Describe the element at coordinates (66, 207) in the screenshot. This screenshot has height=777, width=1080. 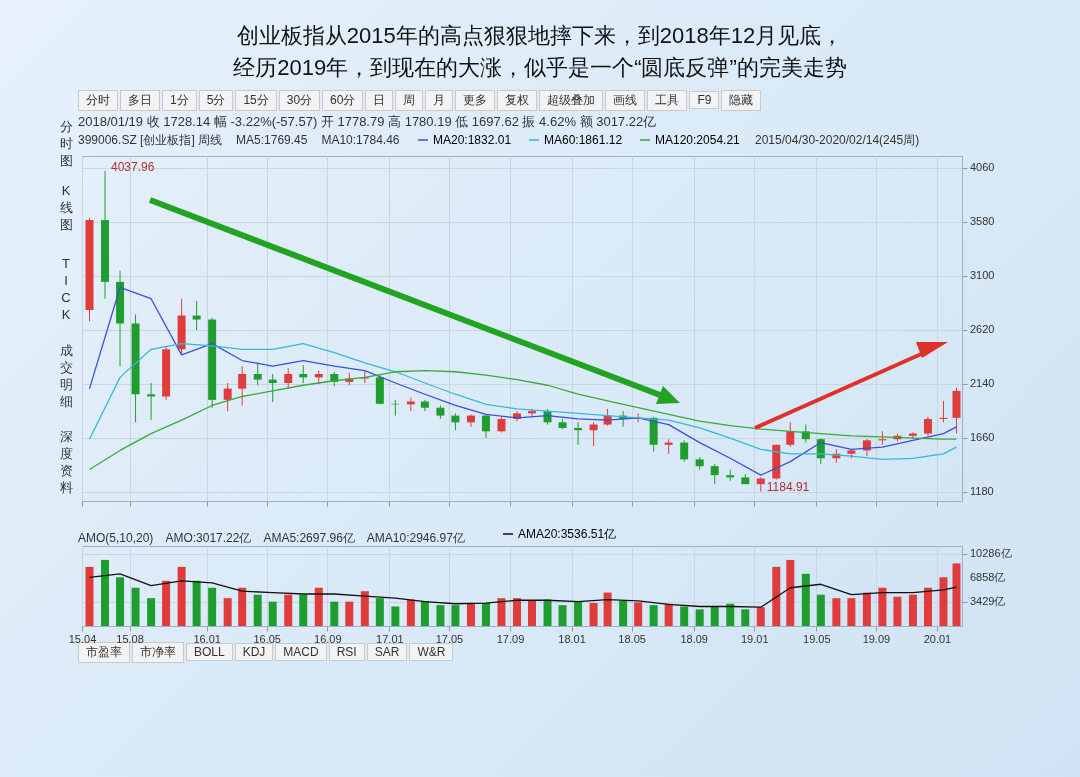
I see `text: K线图` at that location.